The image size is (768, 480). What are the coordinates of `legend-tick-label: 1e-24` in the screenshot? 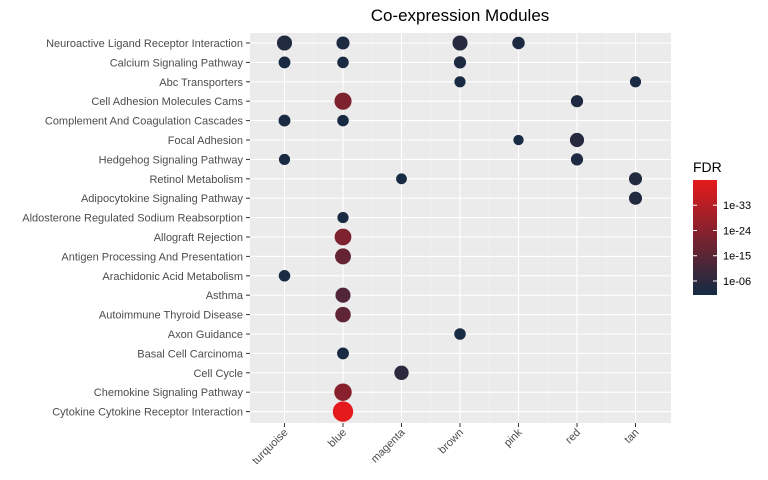 It's located at (737, 231).